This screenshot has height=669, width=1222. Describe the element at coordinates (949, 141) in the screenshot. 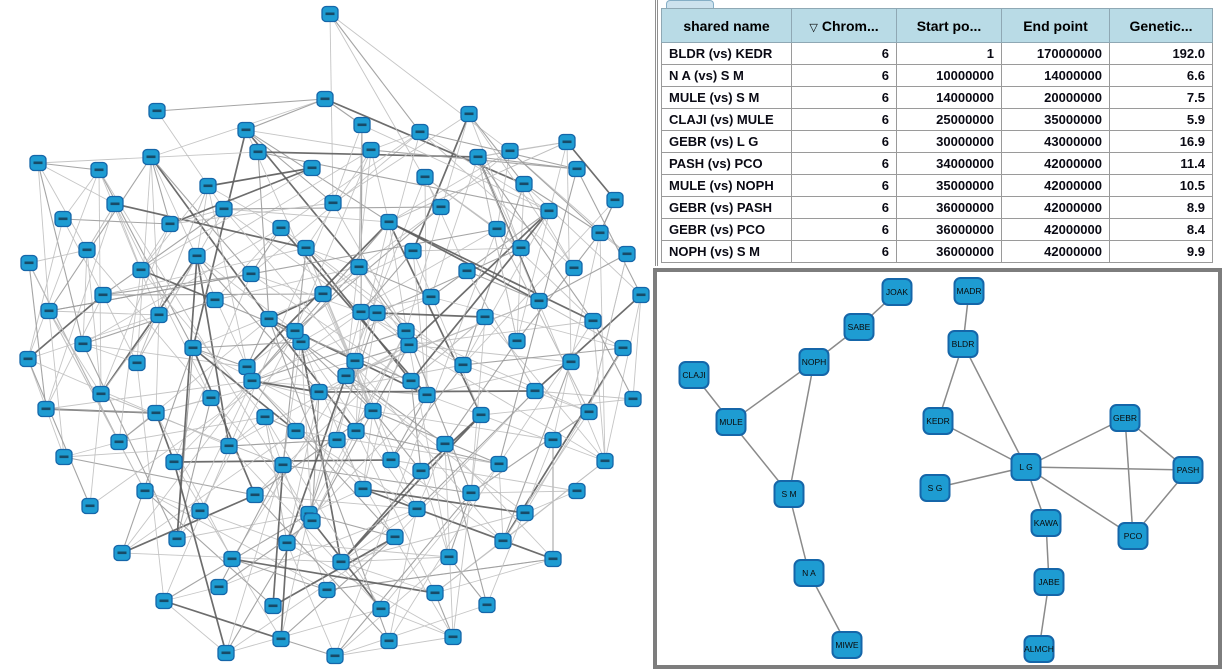

I see `cell-value: 30000000` at that location.